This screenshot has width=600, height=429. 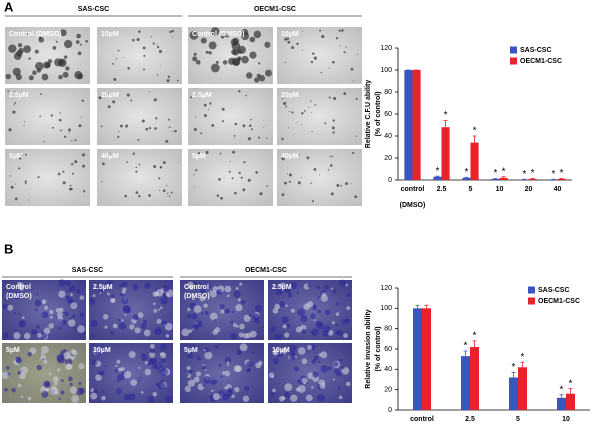 What do you see at coordinates (390, 180) in the screenshot?
I see `y-tick-label: 0` at bounding box center [390, 180].